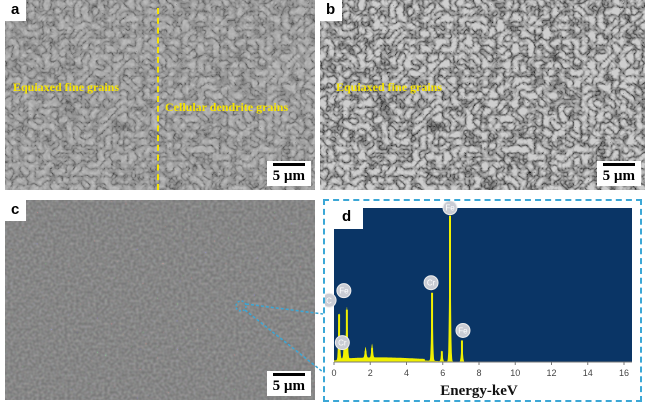 The image size is (647, 407). Describe the element at coordinates (442, 373) in the screenshot. I see `x-tick-label: 6` at that location.